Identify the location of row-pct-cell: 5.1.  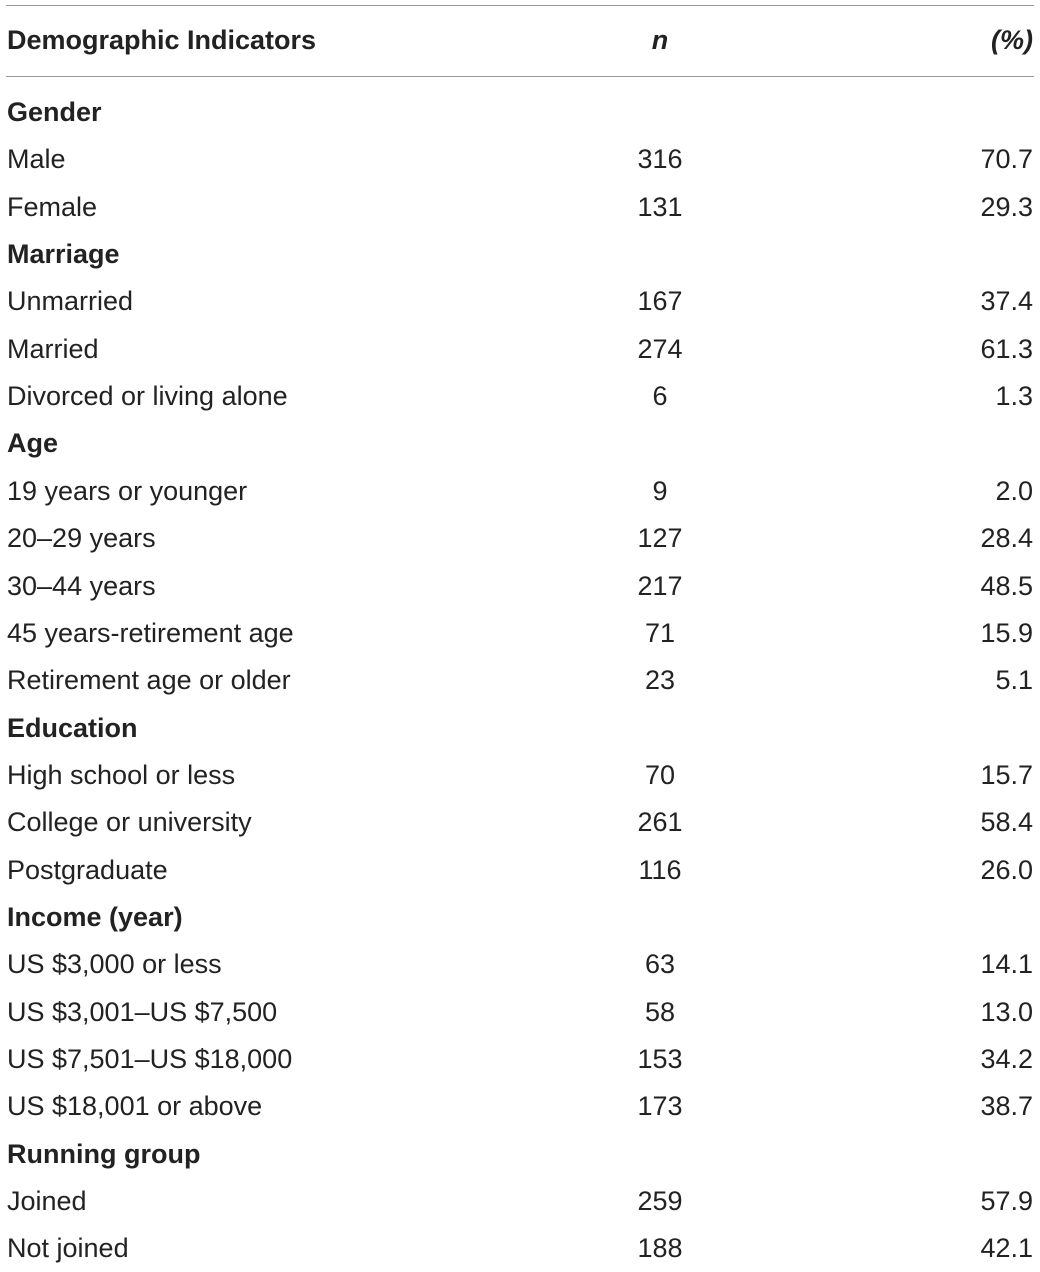
(1014, 680).